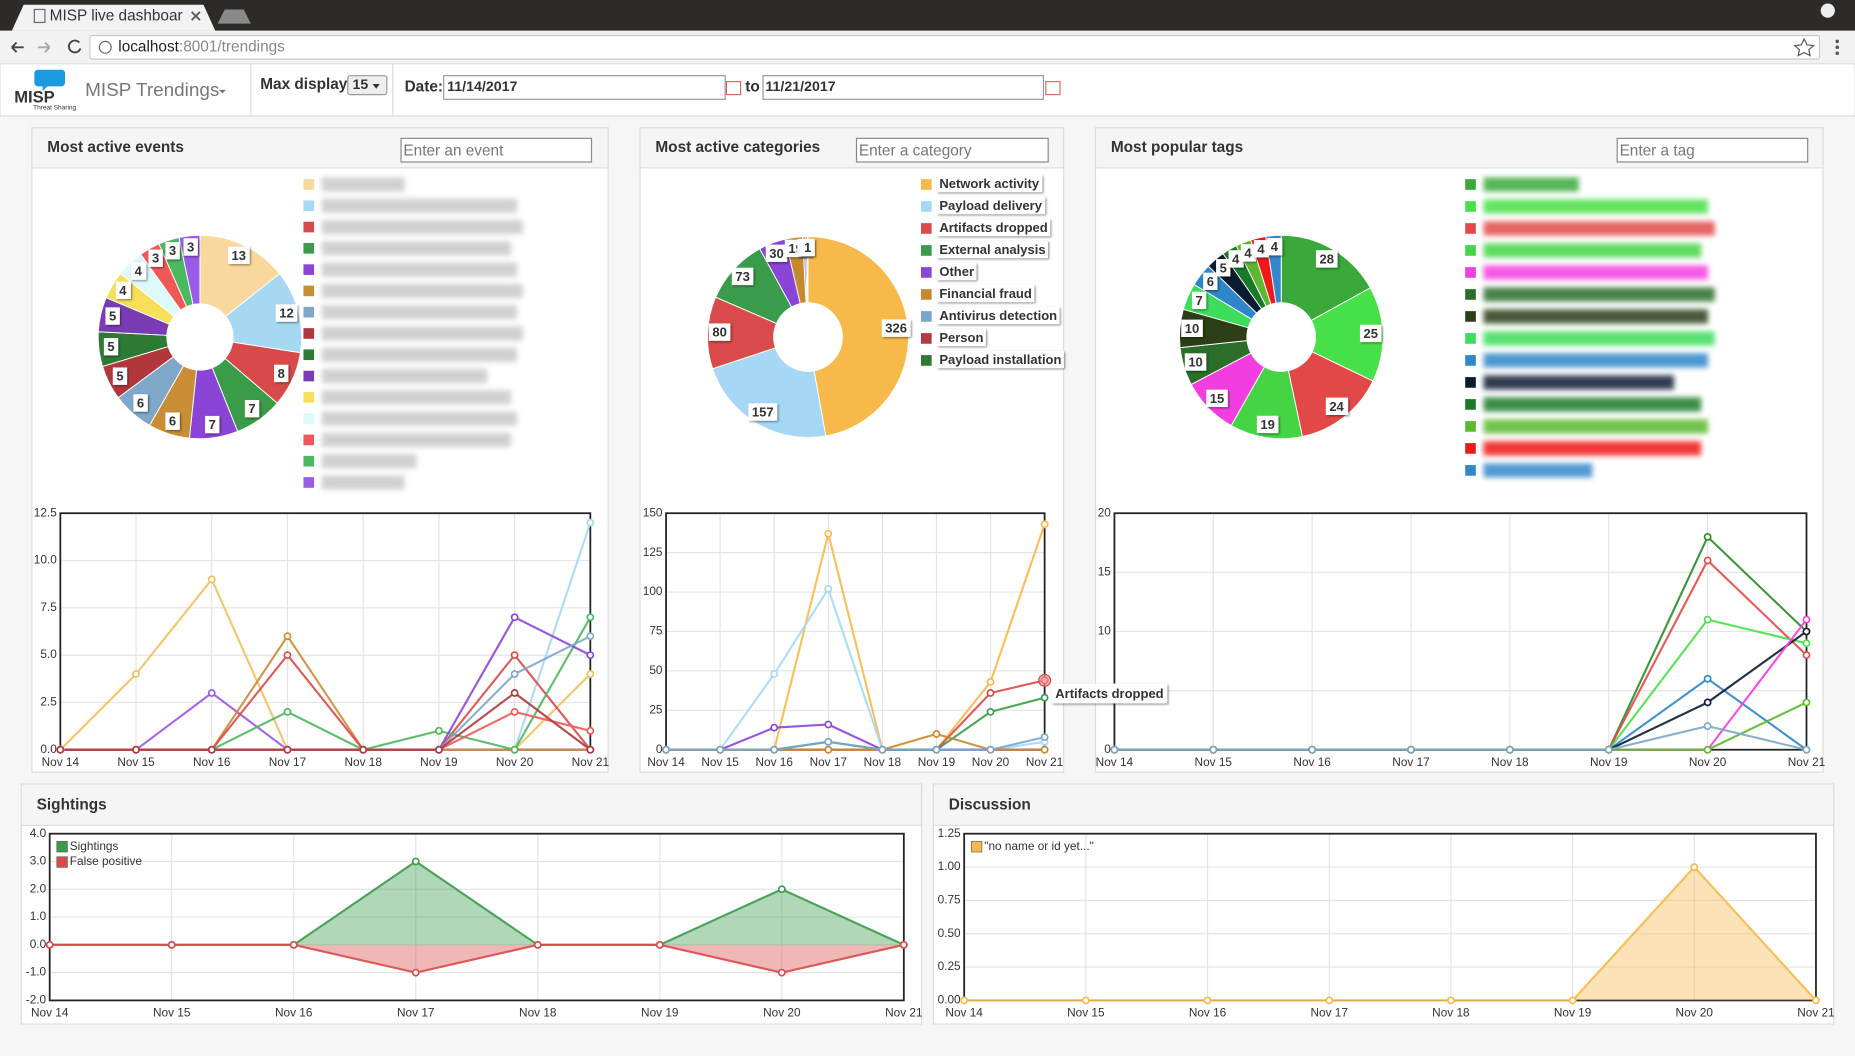 This screenshot has width=1855, height=1056. I want to click on date-label: Date:, so click(424, 87).